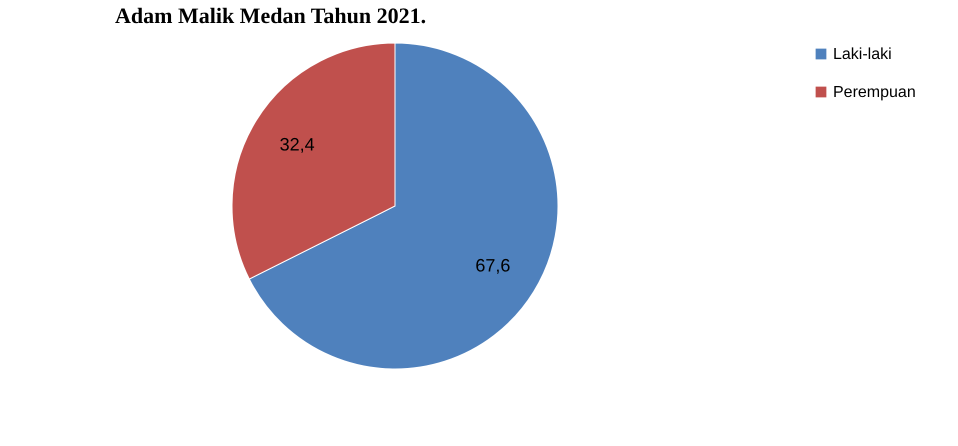 Image resolution: width=958 pixels, height=446 pixels. Describe the element at coordinates (862, 54) in the screenshot. I see `legend-label: Laki-laki` at that location.